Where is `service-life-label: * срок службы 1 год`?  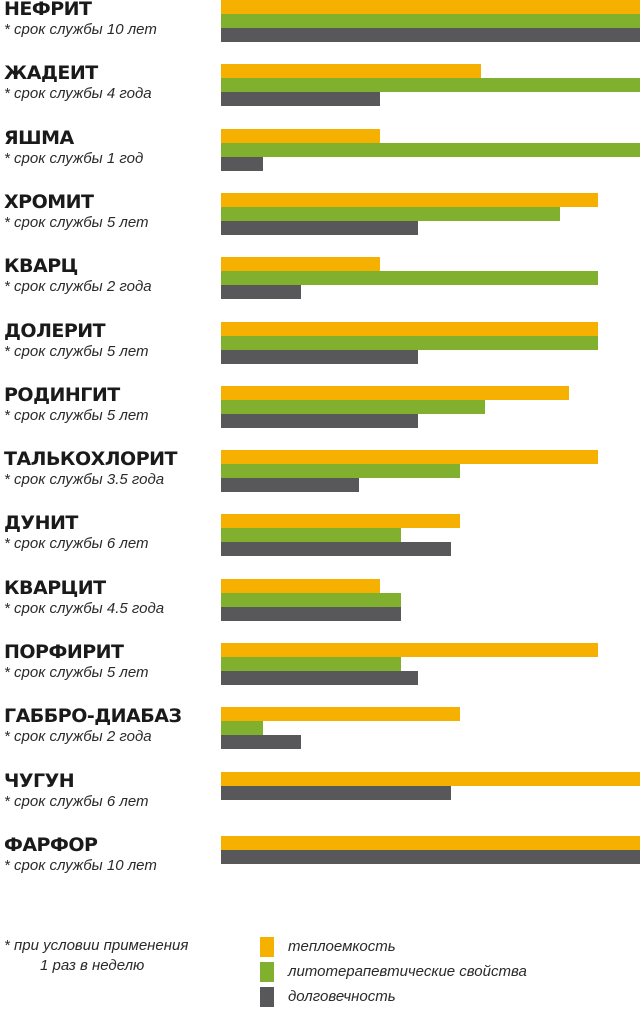
service-life-label: * срок службы 1 год is located at coordinates (74, 158).